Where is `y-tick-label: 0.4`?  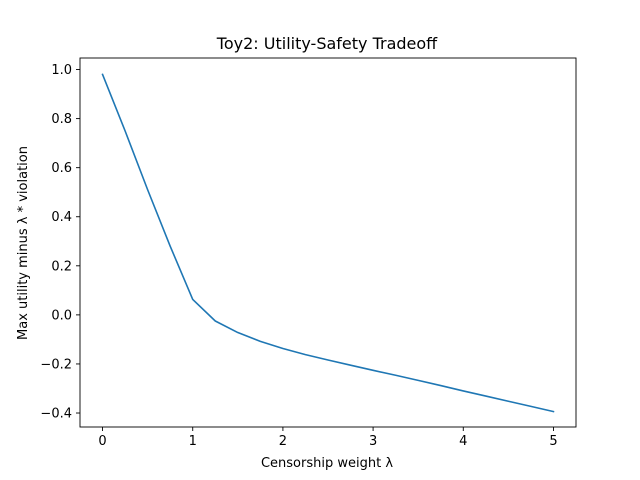 y-tick-label: 0.4 is located at coordinates (61, 217).